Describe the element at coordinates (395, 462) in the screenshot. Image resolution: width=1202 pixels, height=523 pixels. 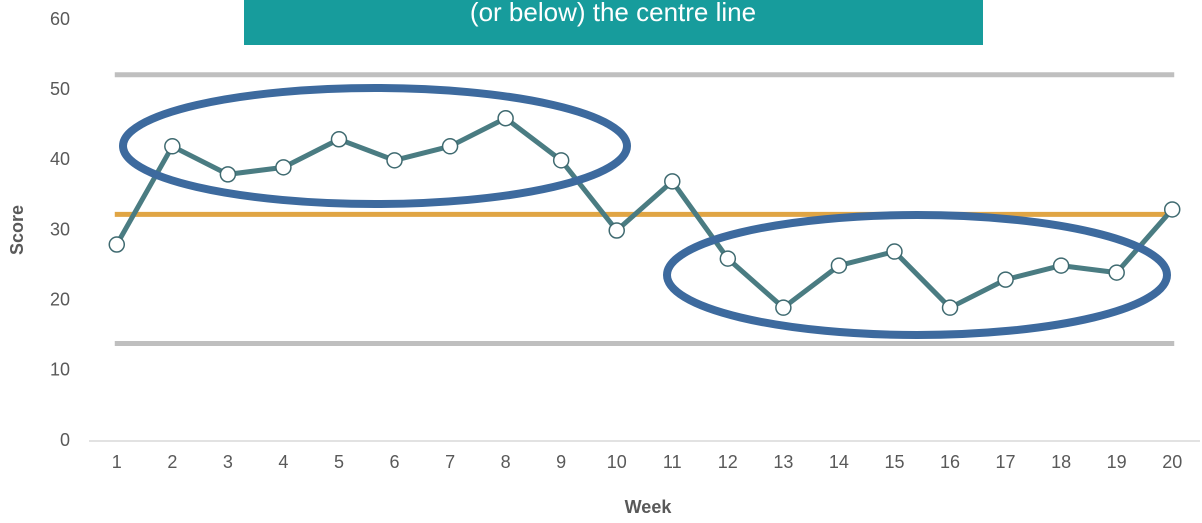
I see `x-tick-label: 6` at that location.